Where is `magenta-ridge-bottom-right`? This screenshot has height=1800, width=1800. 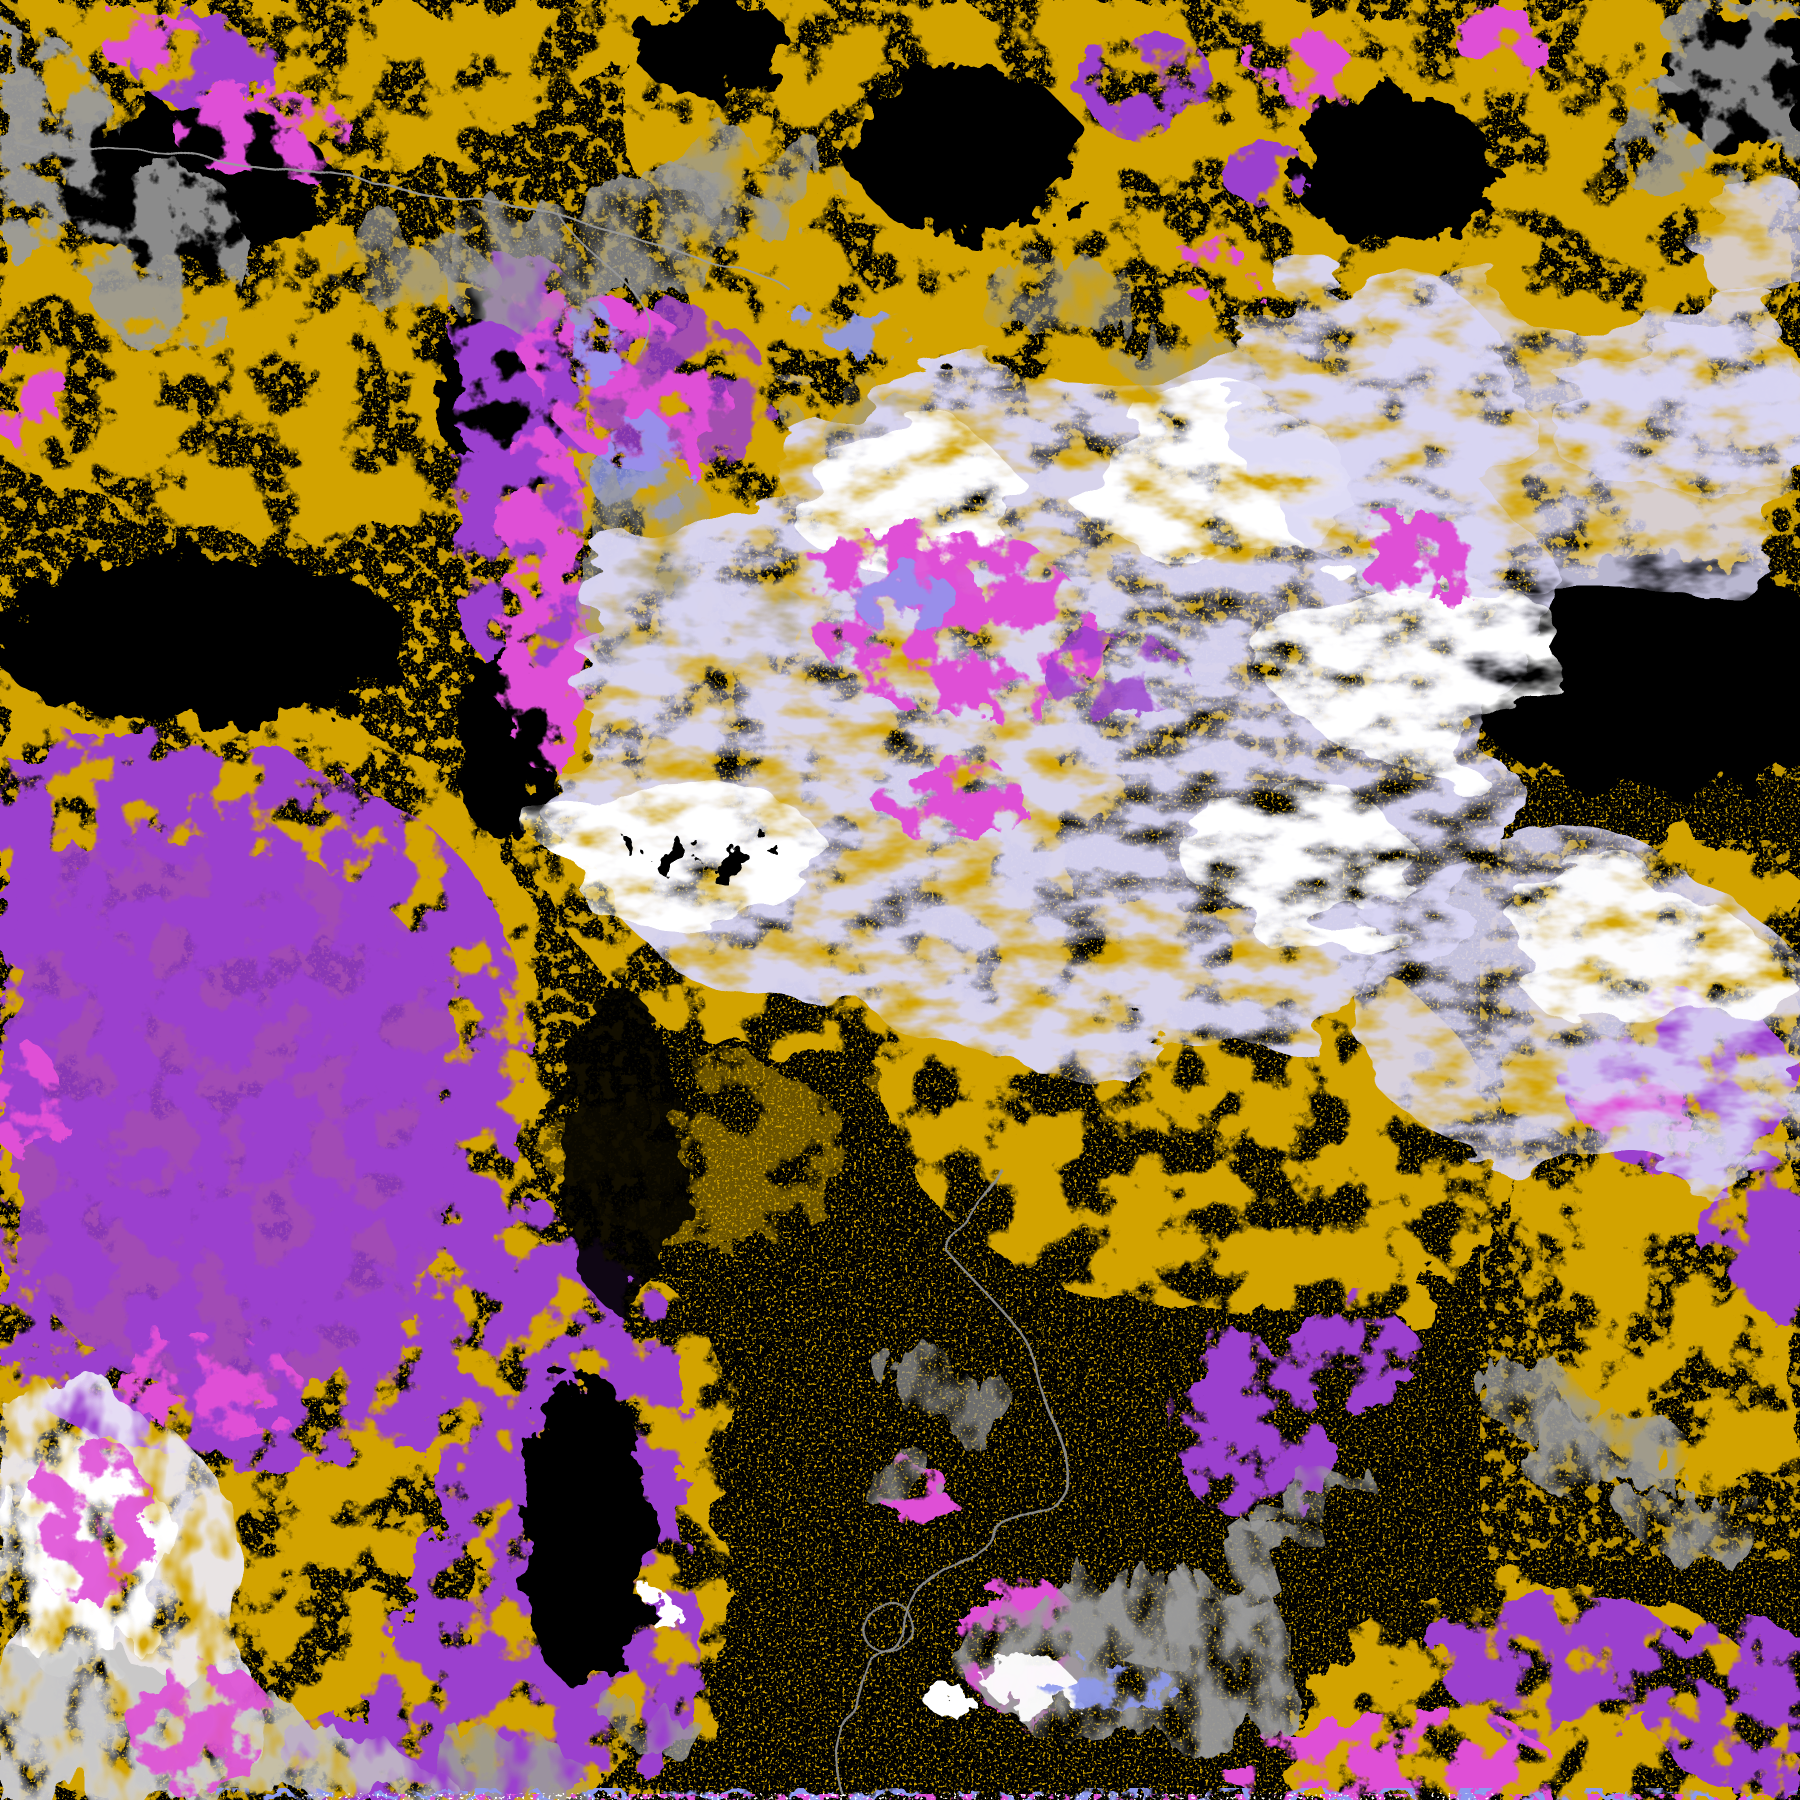 magenta-ridge-bottom-right is located at coordinates (1391, 1755).